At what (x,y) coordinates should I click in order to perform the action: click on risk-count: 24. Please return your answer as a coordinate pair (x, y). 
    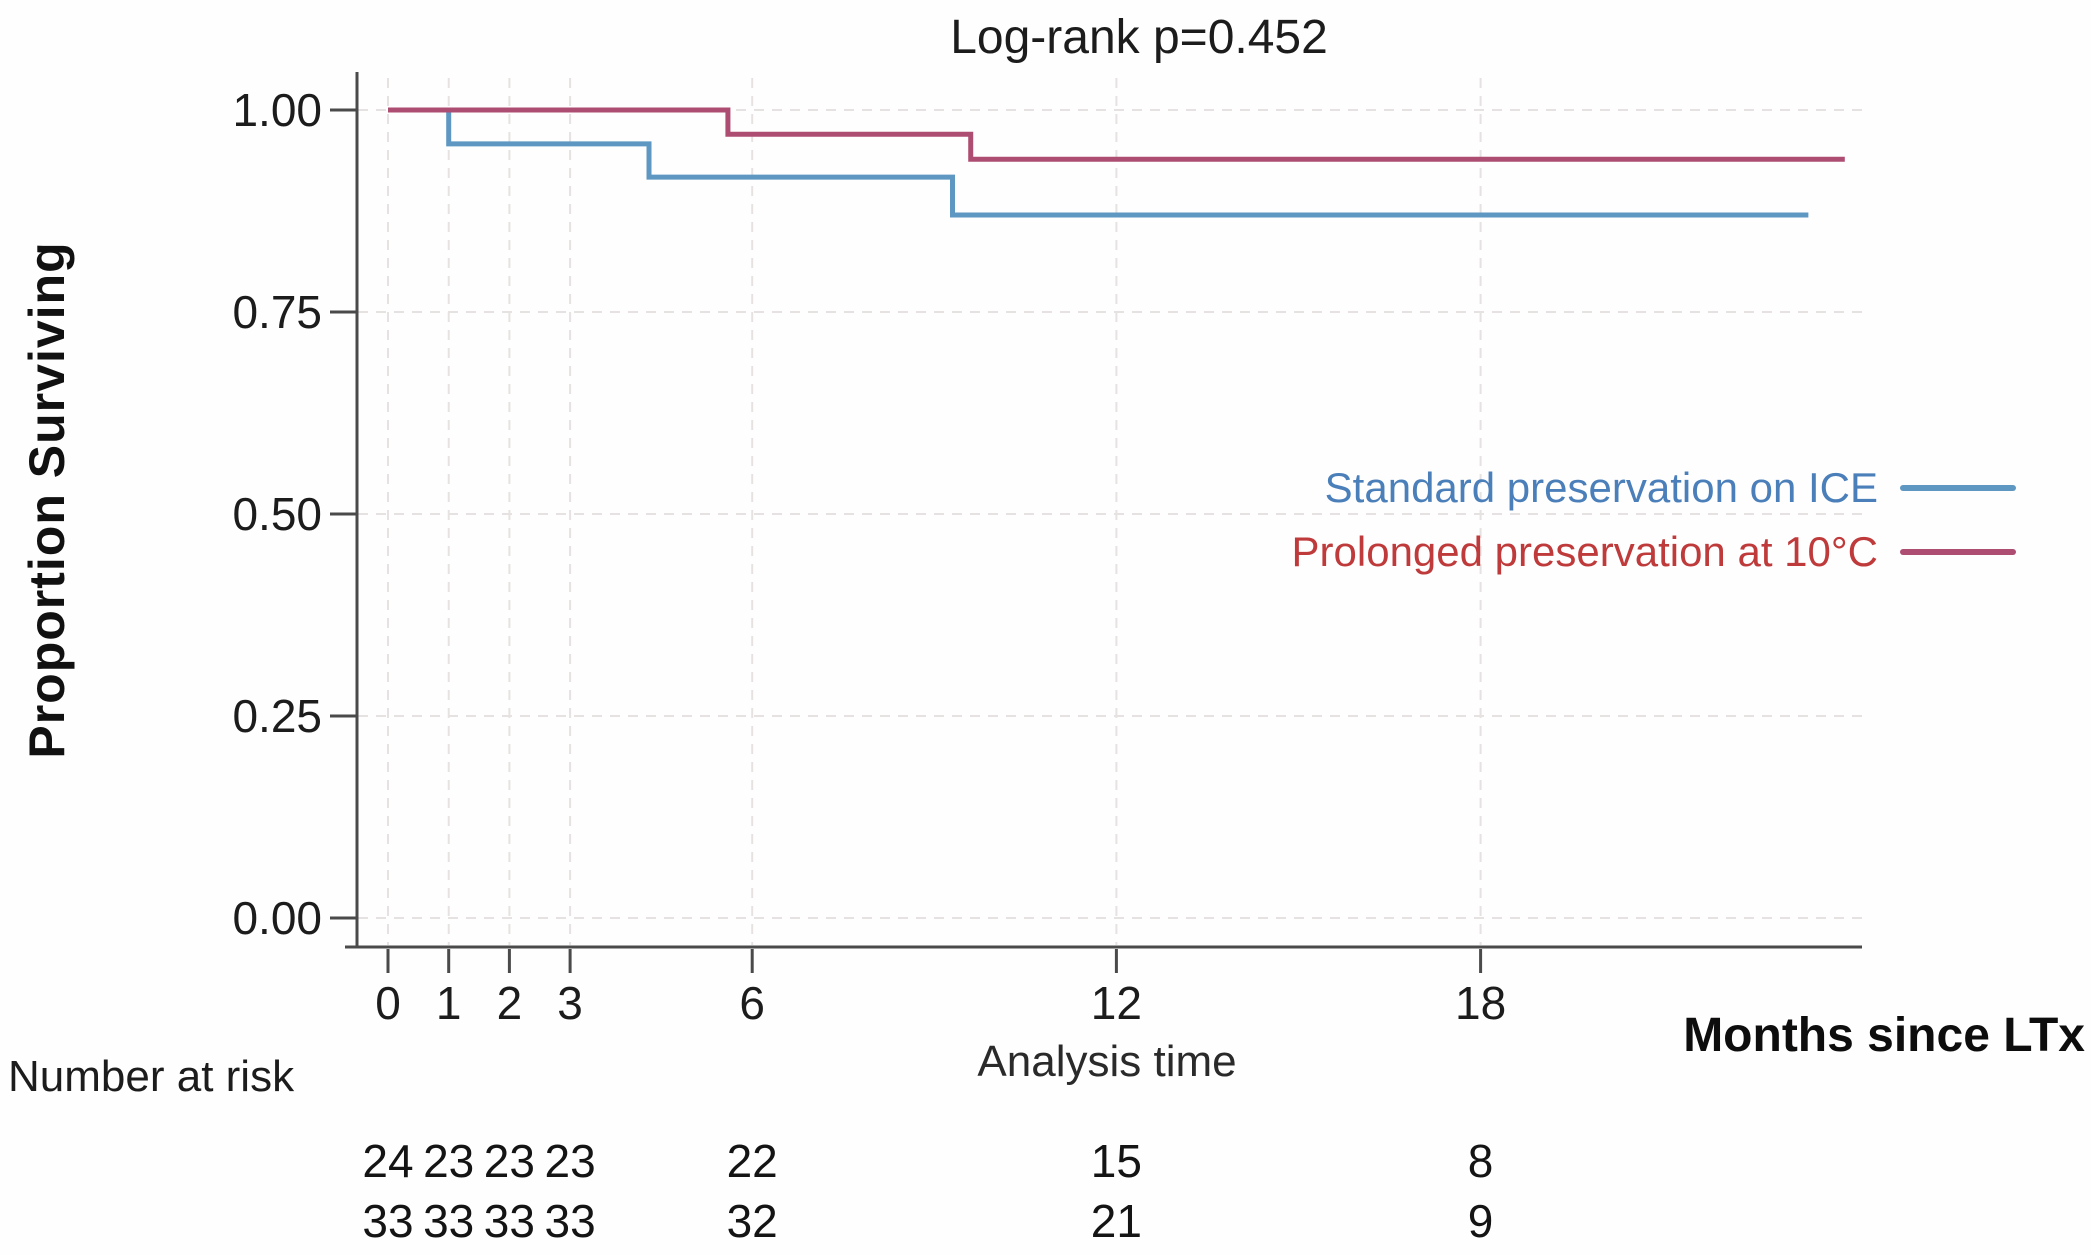
    Looking at the image, I should click on (388, 1161).